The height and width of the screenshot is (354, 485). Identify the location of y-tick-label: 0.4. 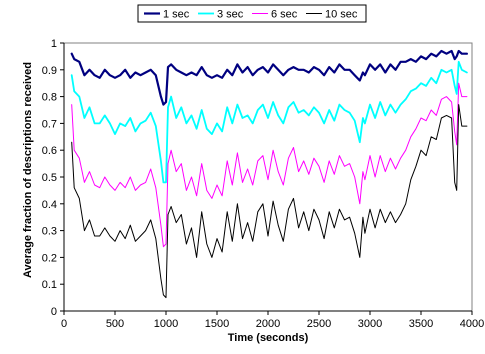
(49, 205).